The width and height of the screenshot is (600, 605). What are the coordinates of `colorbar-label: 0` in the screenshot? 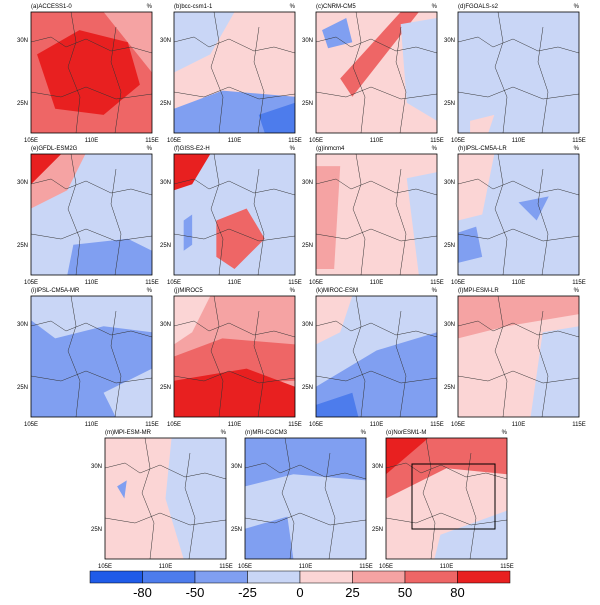 It's located at (299, 592).